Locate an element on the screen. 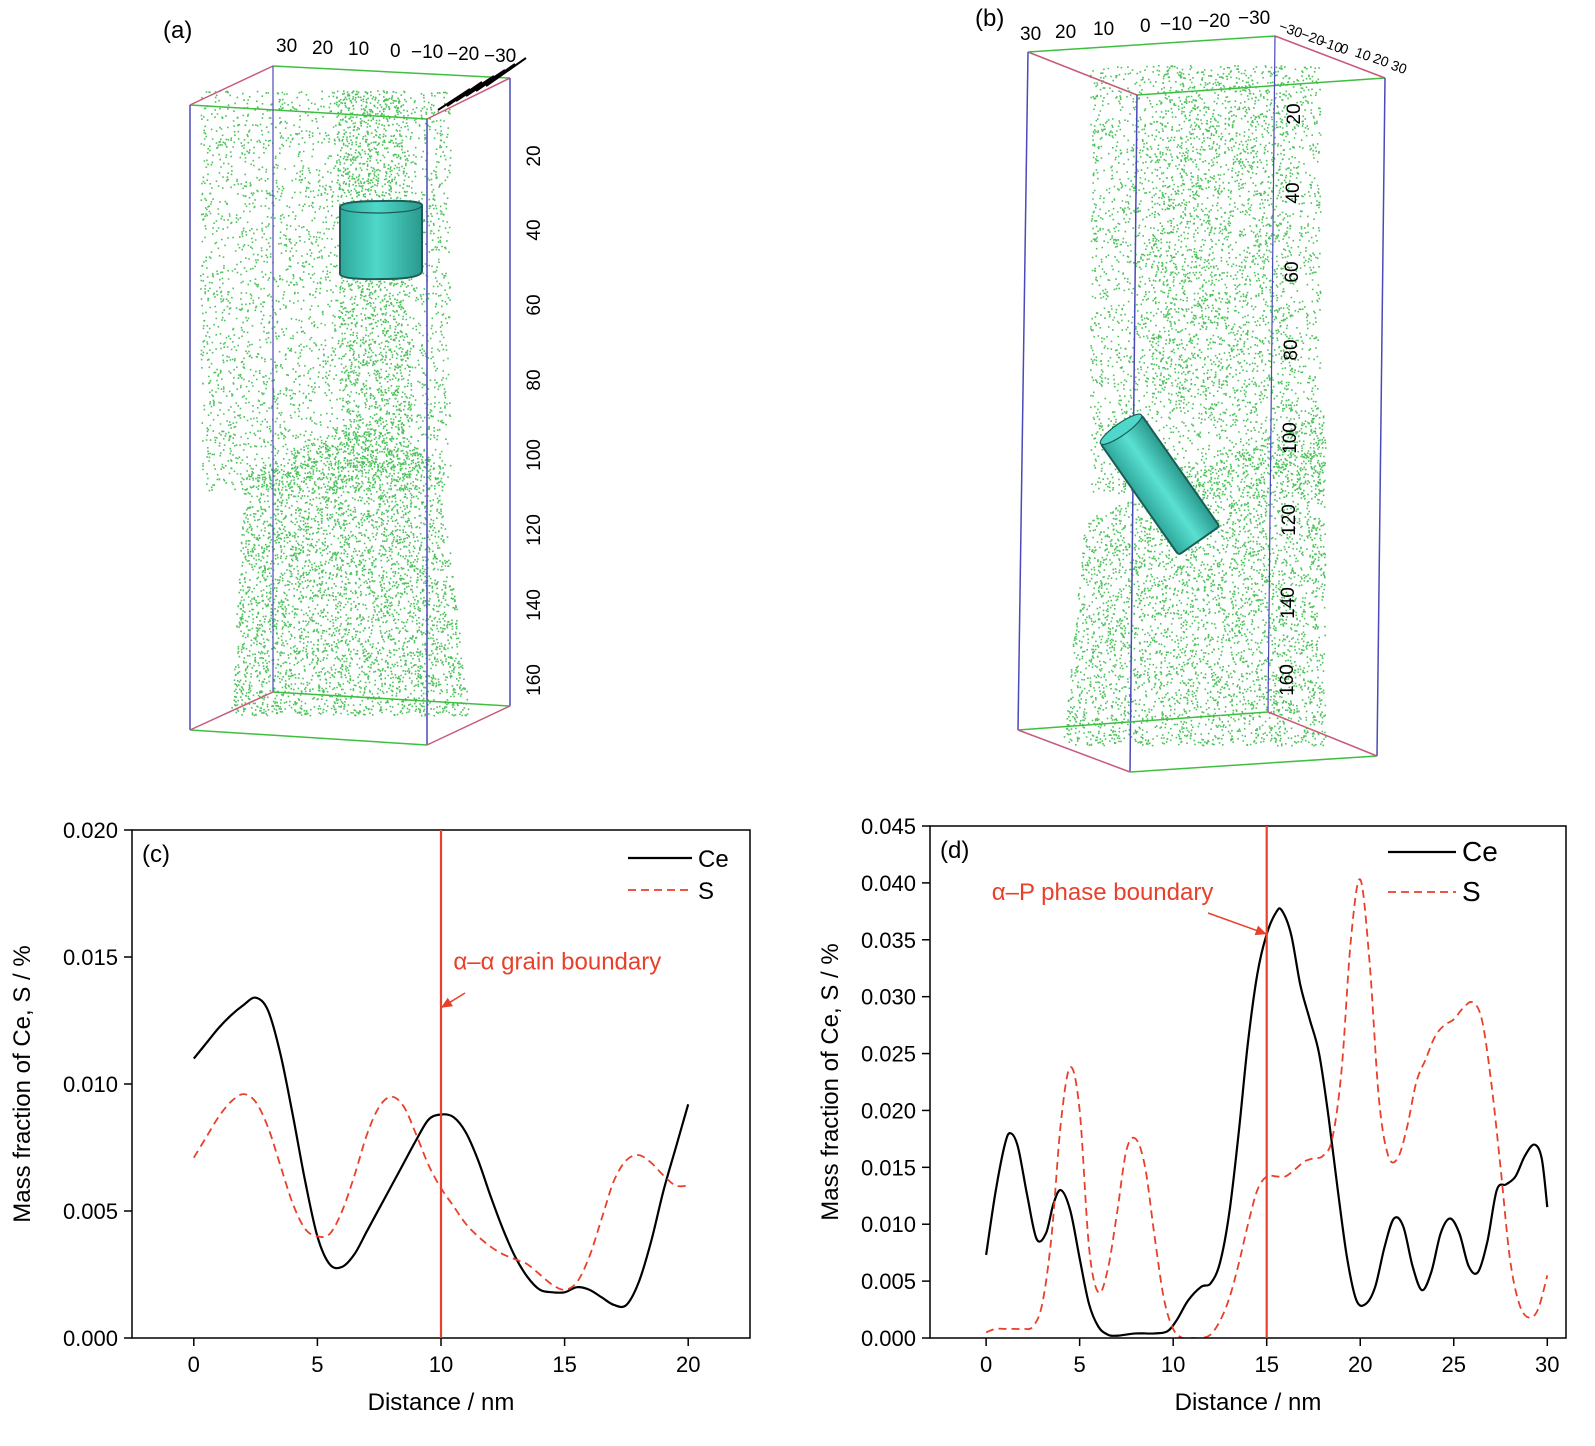 This screenshot has width=1595, height=1446. roi-cylinder-b is located at coordinates (1159, 484).